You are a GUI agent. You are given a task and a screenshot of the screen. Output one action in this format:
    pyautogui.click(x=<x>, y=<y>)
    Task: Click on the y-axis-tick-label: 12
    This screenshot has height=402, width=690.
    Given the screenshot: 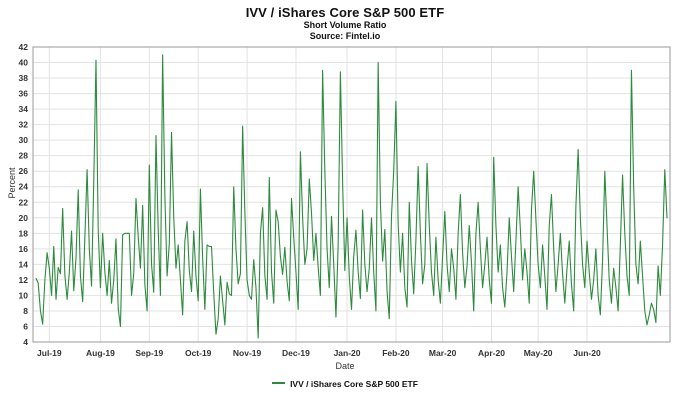 What is the action you would take?
    pyautogui.click(x=24, y=280)
    